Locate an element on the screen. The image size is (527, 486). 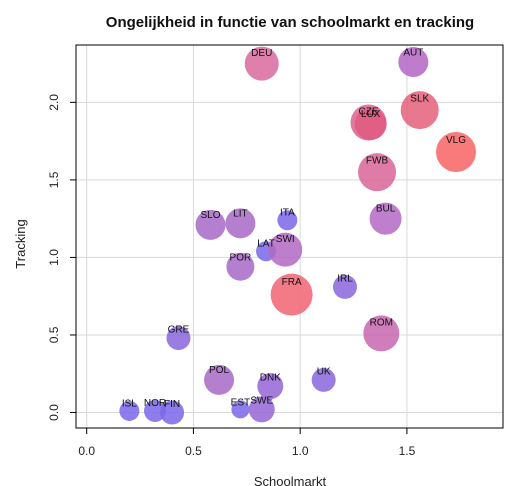
point-swe-label: SWE is located at coordinates (261, 401).